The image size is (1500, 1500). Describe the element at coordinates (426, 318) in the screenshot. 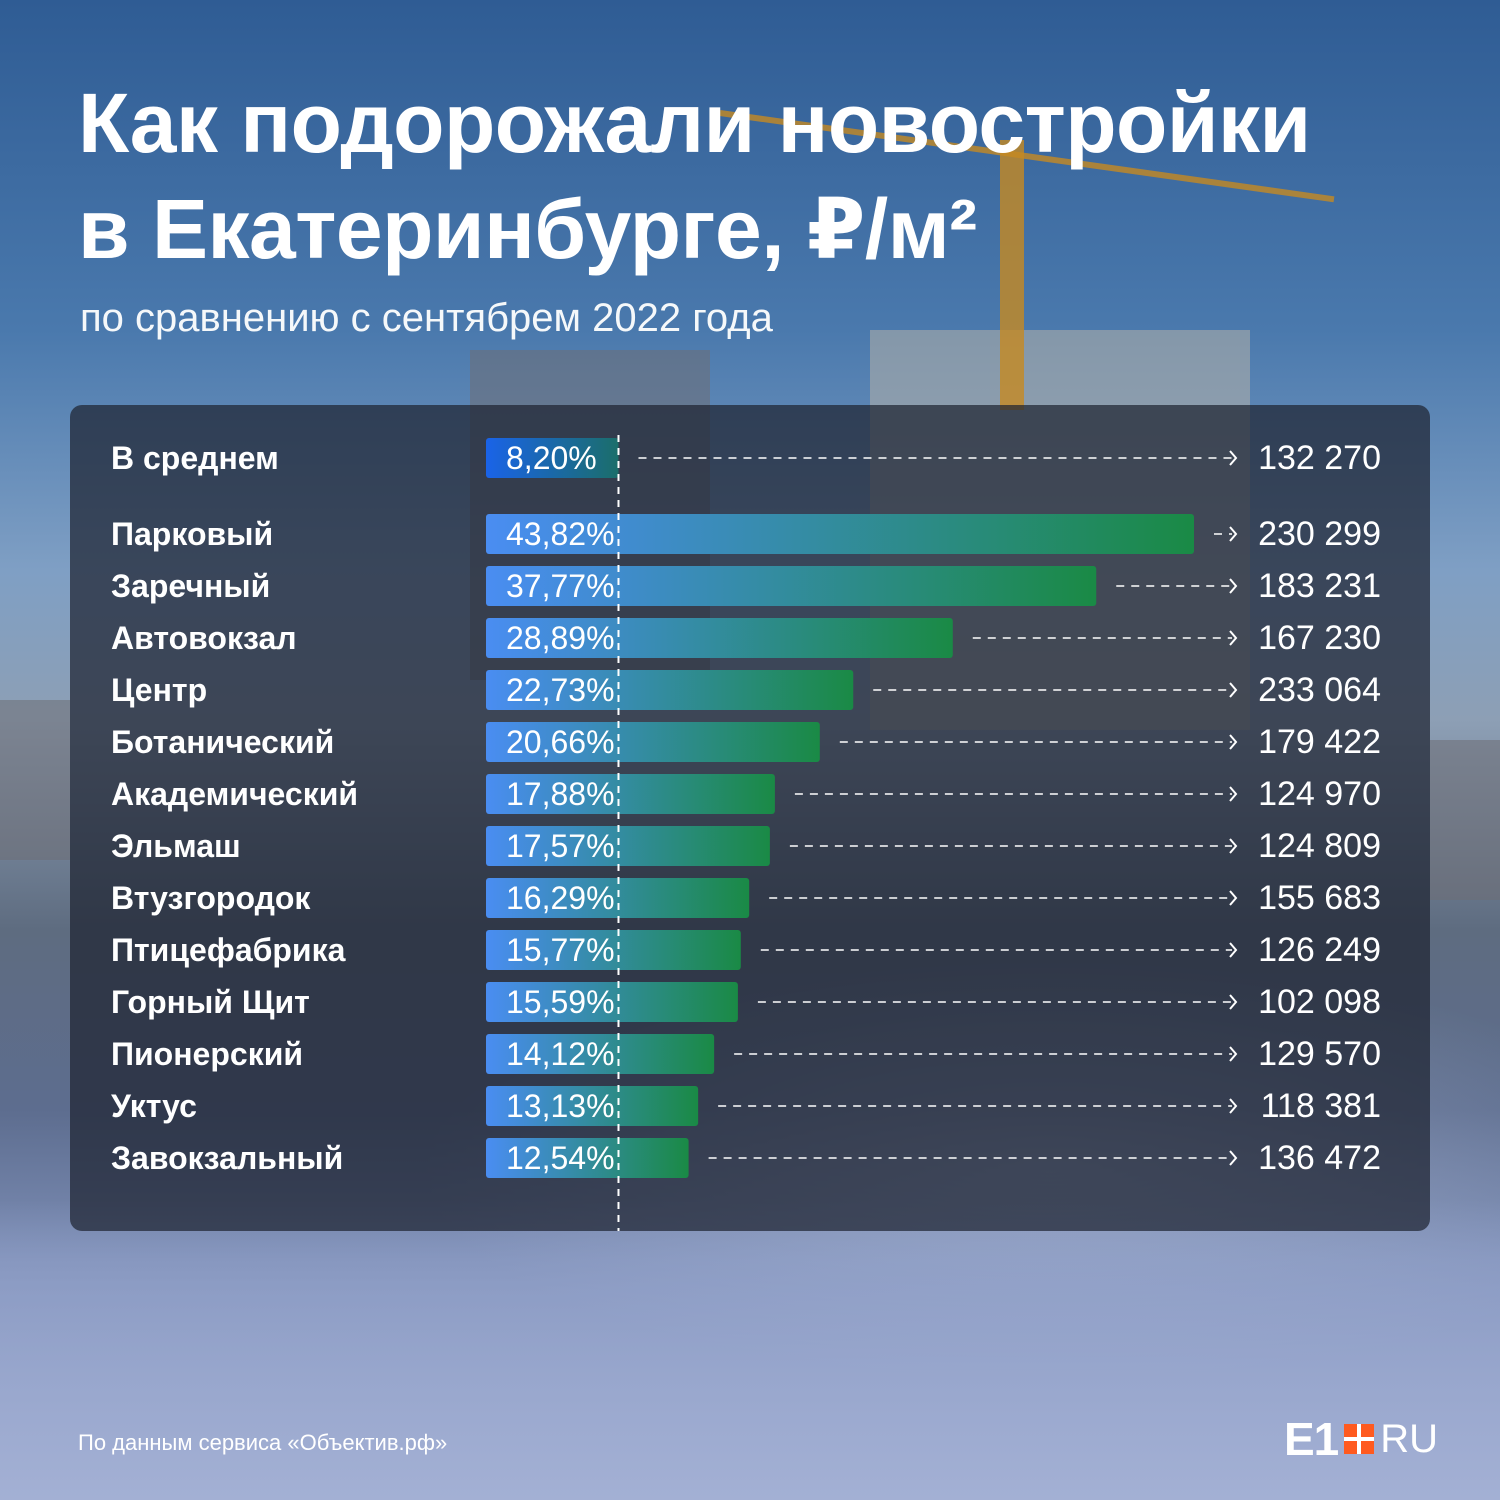

I see `chart-subtitle: по сравнению с сентябрем 2022 года` at that location.